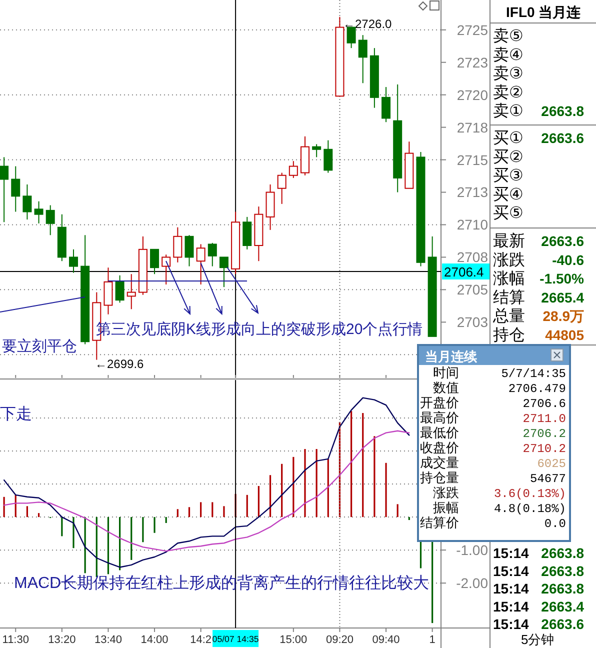  What do you see at coordinates (472, 62) in the screenshot?
I see `y-tick-label: 2723` at bounding box center [472, 62].